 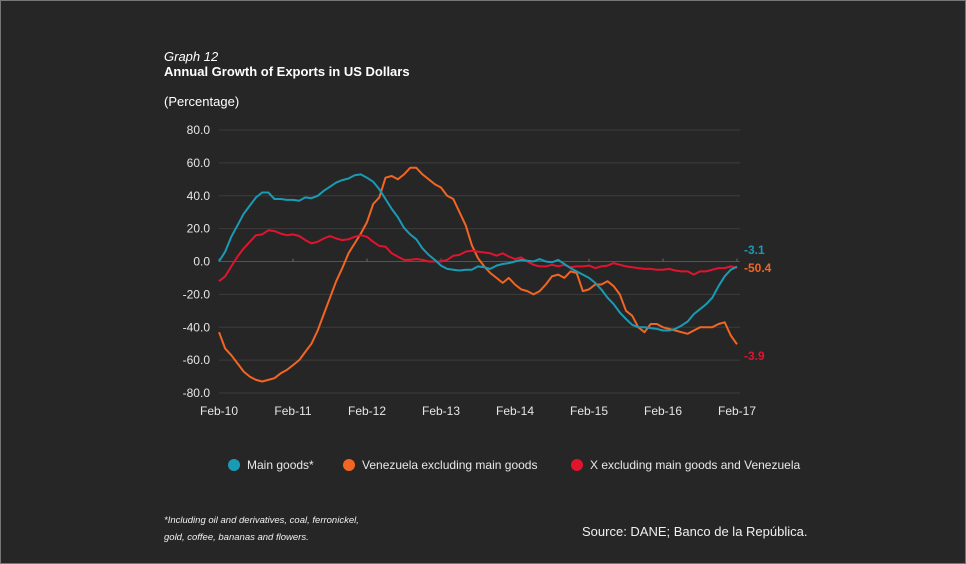 I want to click on x-tick-label: Feb-13, so click(x=441, y=411).